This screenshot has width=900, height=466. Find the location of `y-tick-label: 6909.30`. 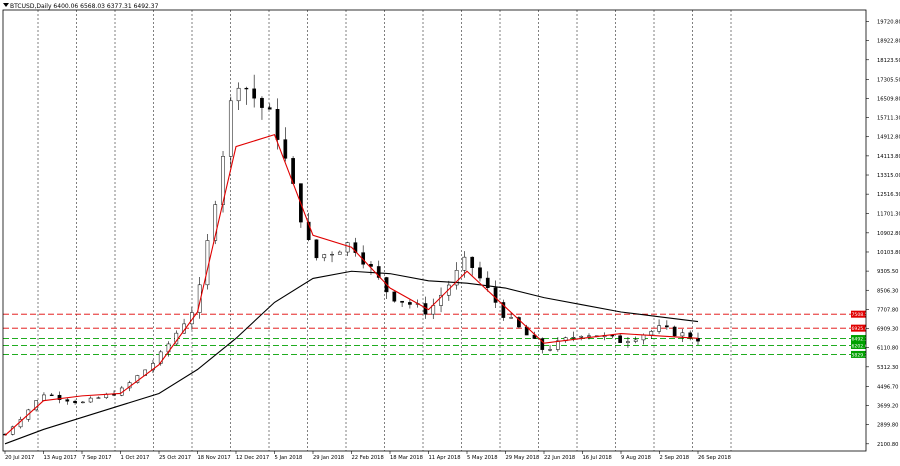

y-tick-label: 6909.30 is located at coordinates (887, 330).